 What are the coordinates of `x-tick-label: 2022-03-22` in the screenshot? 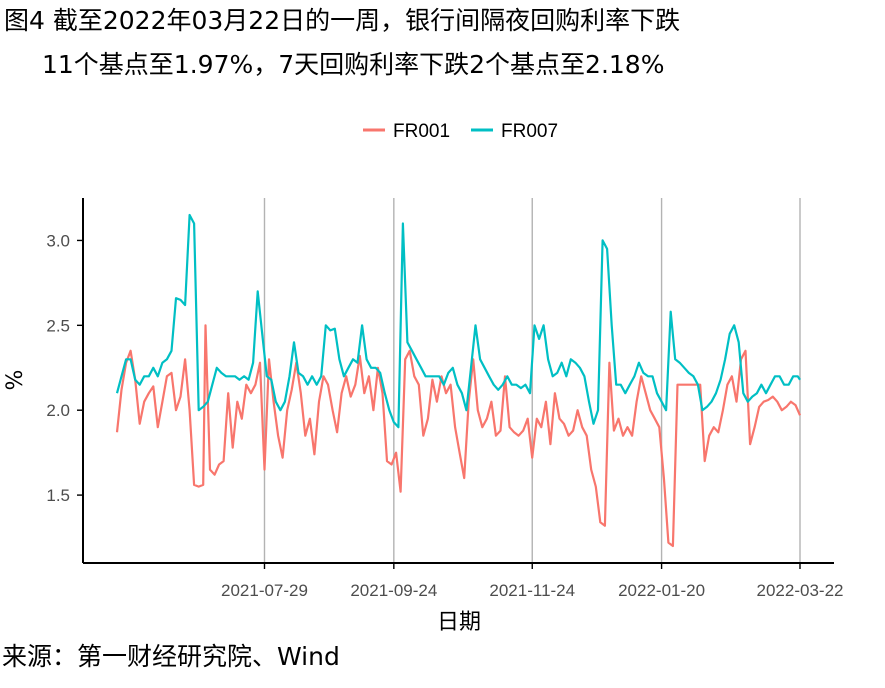 It's located at (800, 590).